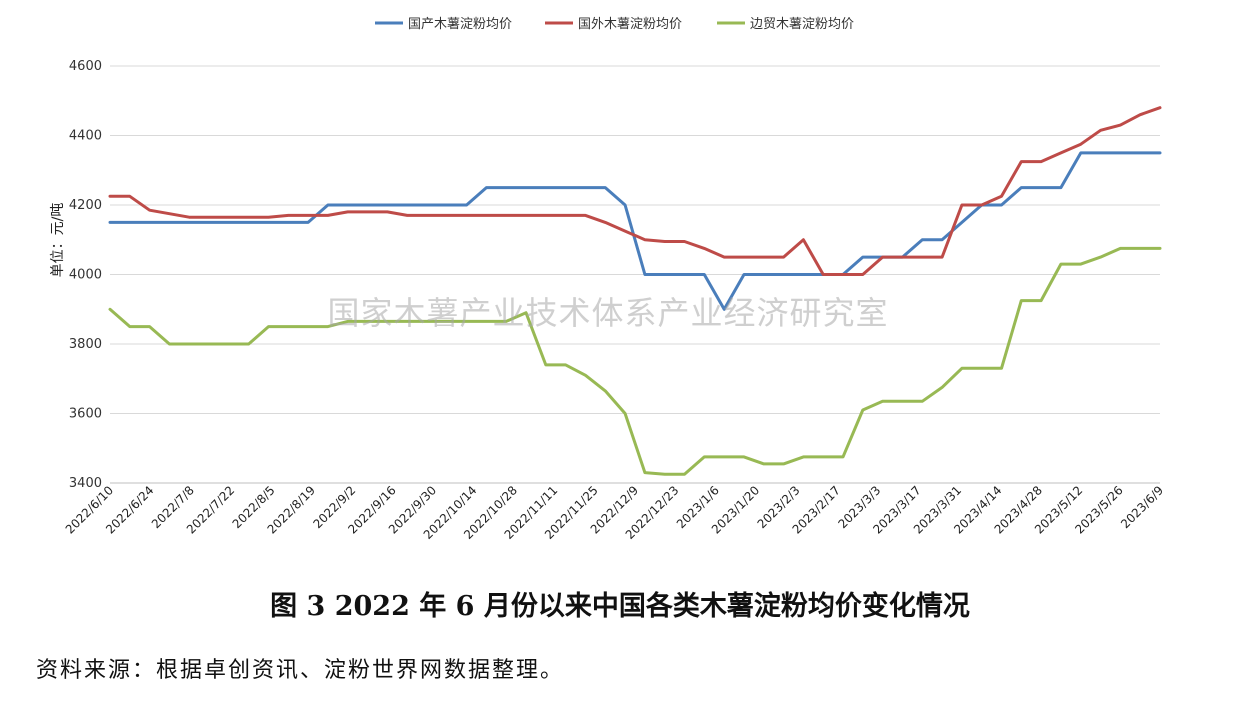  I want to click on y-axis-tick-labels: 3400 3600 3800 4000 4200 4400 4600, so click(85, 275).